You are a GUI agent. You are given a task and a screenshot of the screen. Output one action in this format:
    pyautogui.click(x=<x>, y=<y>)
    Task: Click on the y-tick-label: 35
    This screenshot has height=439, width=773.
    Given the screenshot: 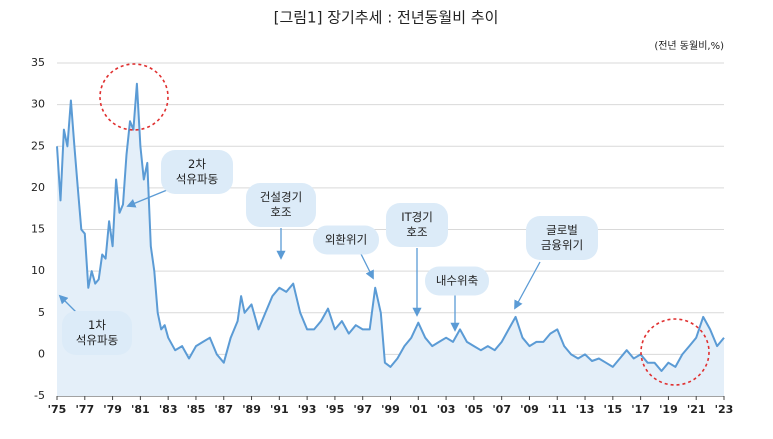 What is the action you would take?
    pyautogui.click(x=38, y=62)
    